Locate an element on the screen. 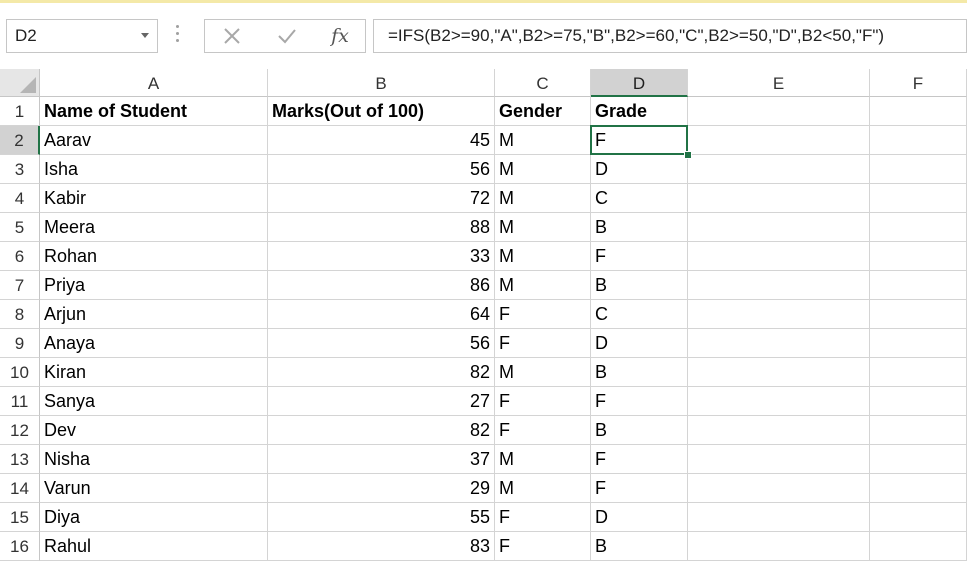  cell-f6 is located at coordinates (918, 256).